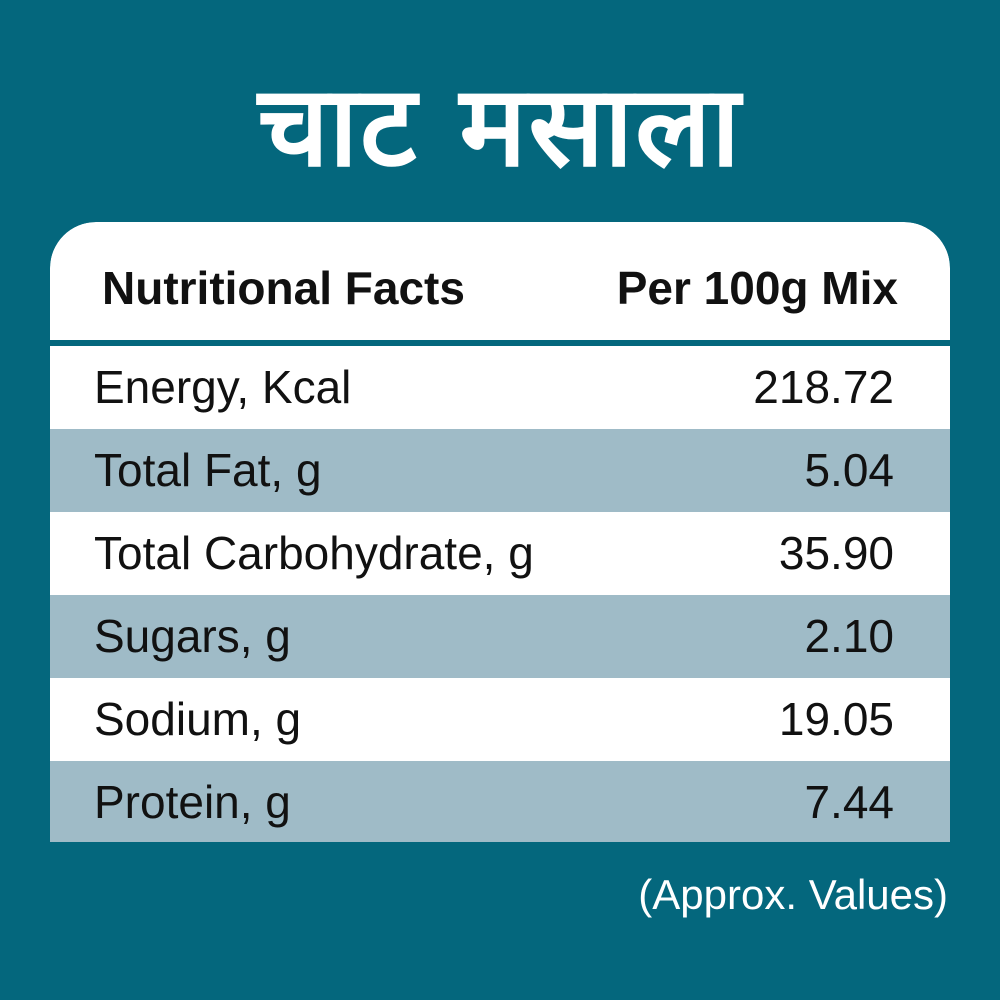 This screenshot has height=1000, width=1000. I want to click on row-label: Total Fat, g, so click(208, 470).